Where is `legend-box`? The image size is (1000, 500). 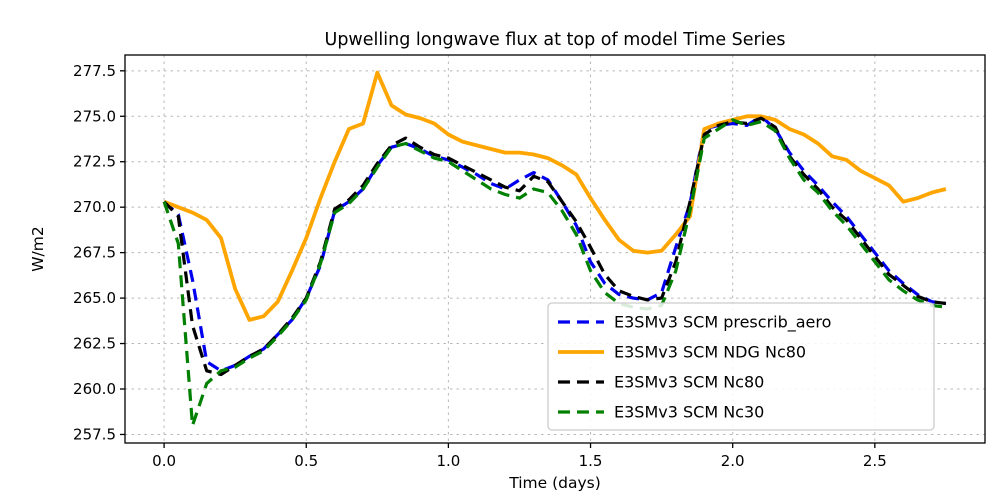 legend-box is located at coordinates (741, 366).